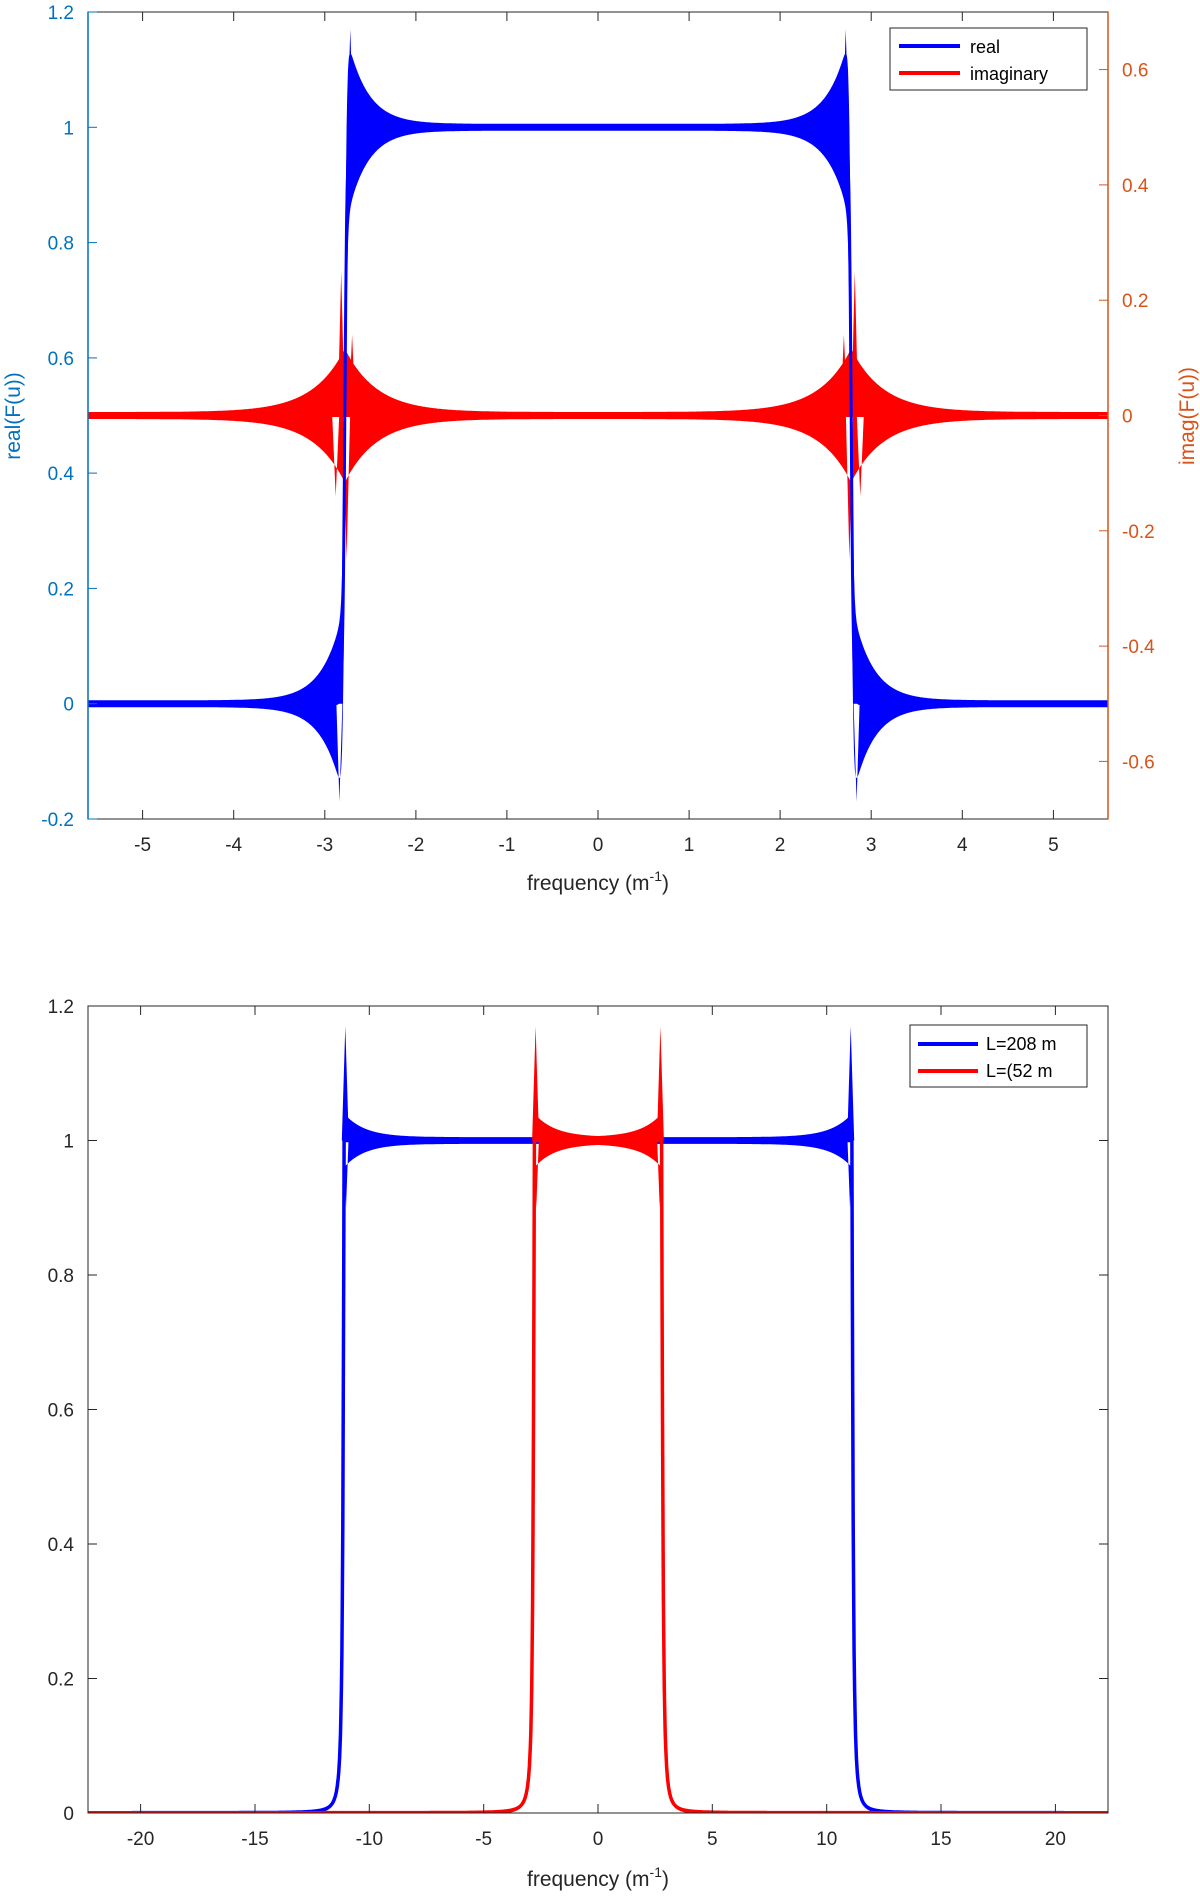 Image resolution: width=1200 pixels, height=1902 pixels. I want to click on y-right-tick-label: -0.4, so click(1138, 647).